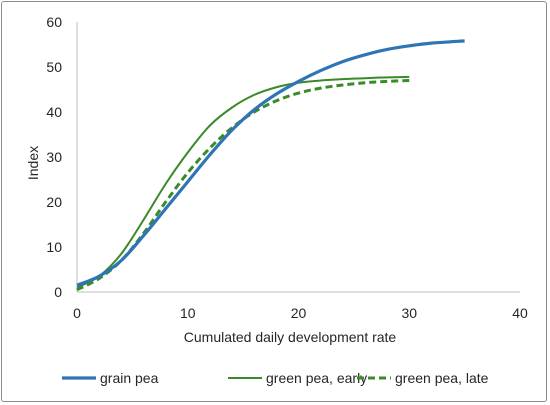 The width and height of the screenshot is (550, 405). Describe the element at coordinates (58, 292) in the screenshot. I see `y-tick-label: 0` at that location.